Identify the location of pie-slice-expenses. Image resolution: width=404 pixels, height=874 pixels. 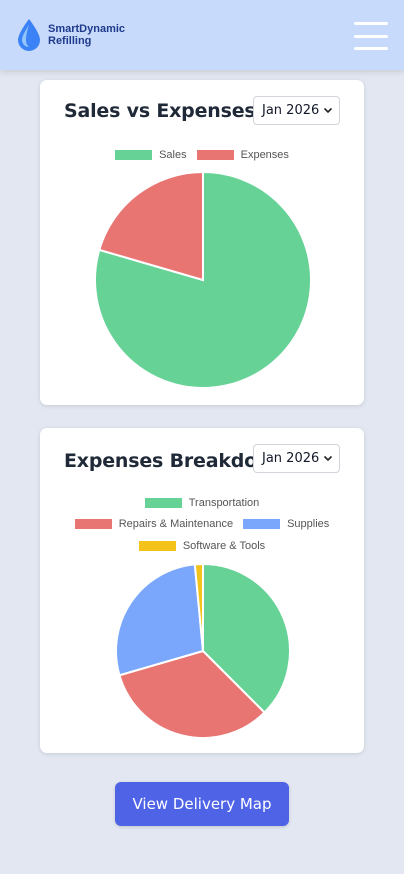
(151, 226).